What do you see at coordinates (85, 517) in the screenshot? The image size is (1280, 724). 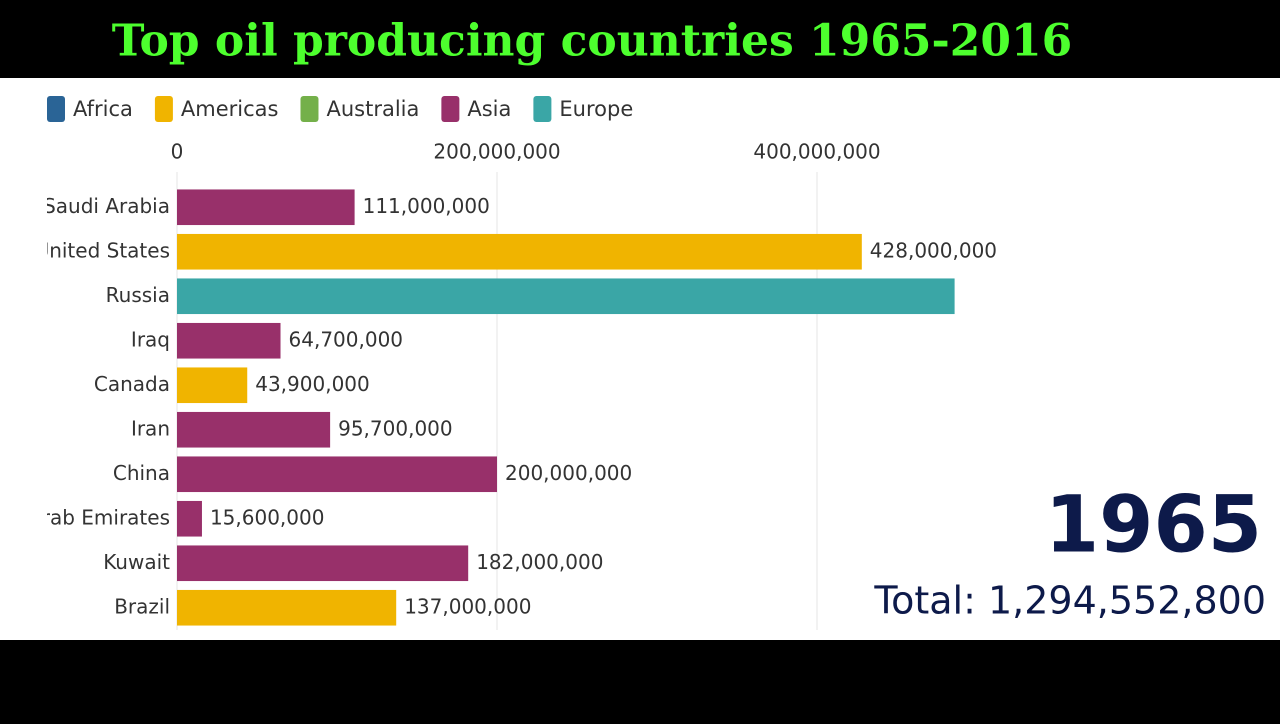 I see `category-label: United Arab Emirates` at bounding box center [85, 517].